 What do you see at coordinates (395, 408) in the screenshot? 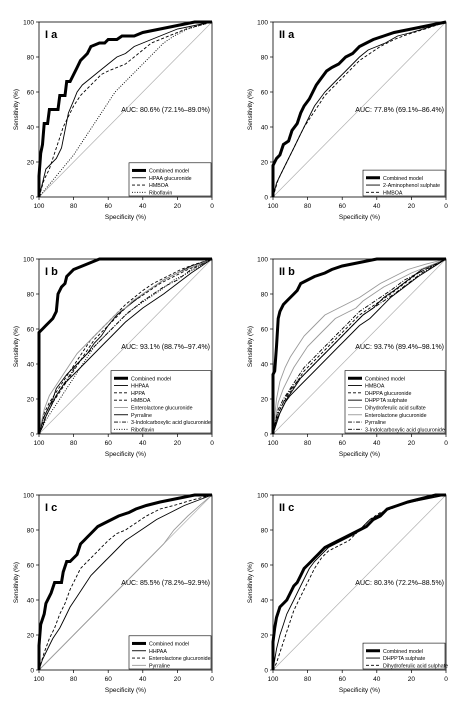
I see `legend-entry: Dihydroferulic acid sulfate` at bounding box center [395, 408].